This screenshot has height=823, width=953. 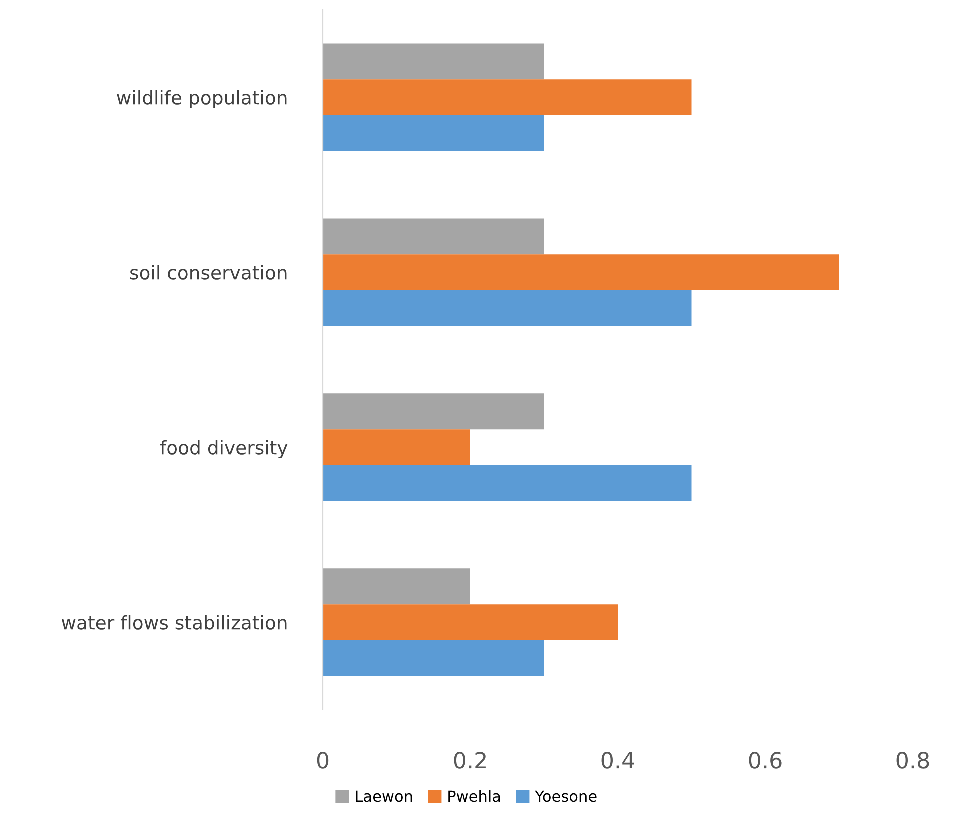 I want to click on y-tick-label: water flows stabilization, so click(x=174, y=622).